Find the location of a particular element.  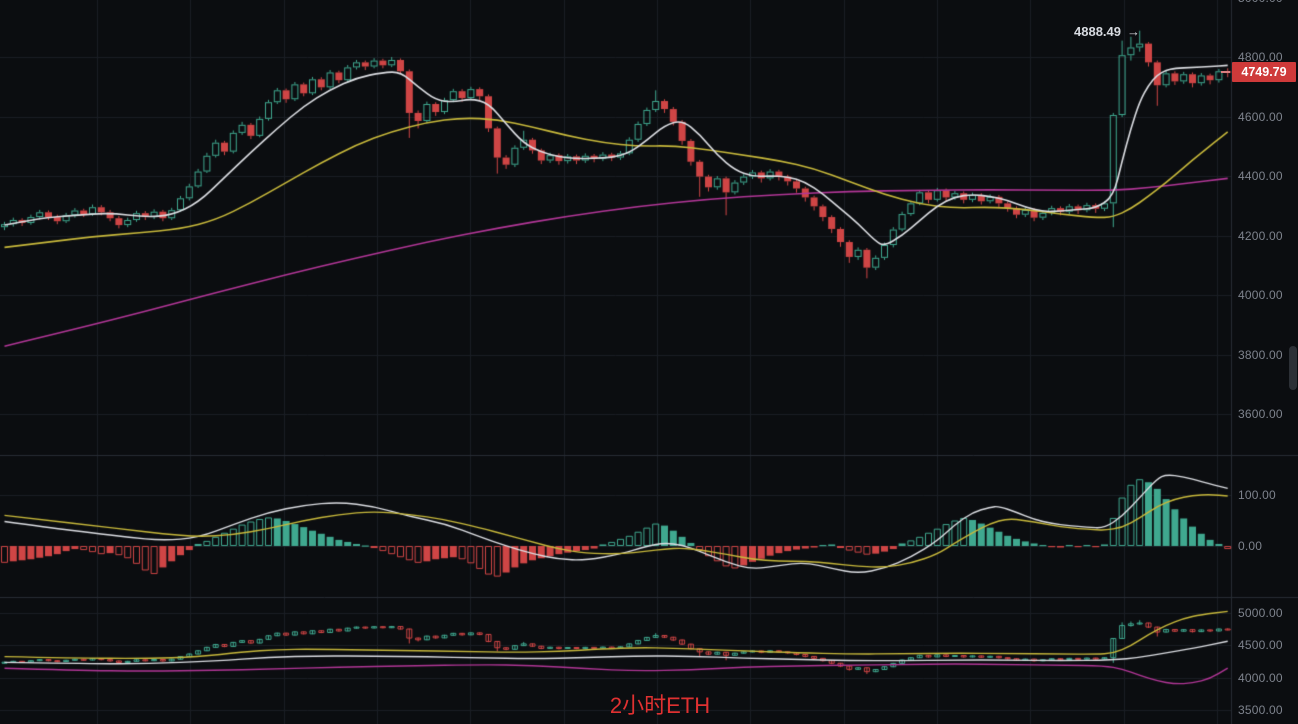

high-price-label: 4888.49 → is located at coordinates (1107, 31).